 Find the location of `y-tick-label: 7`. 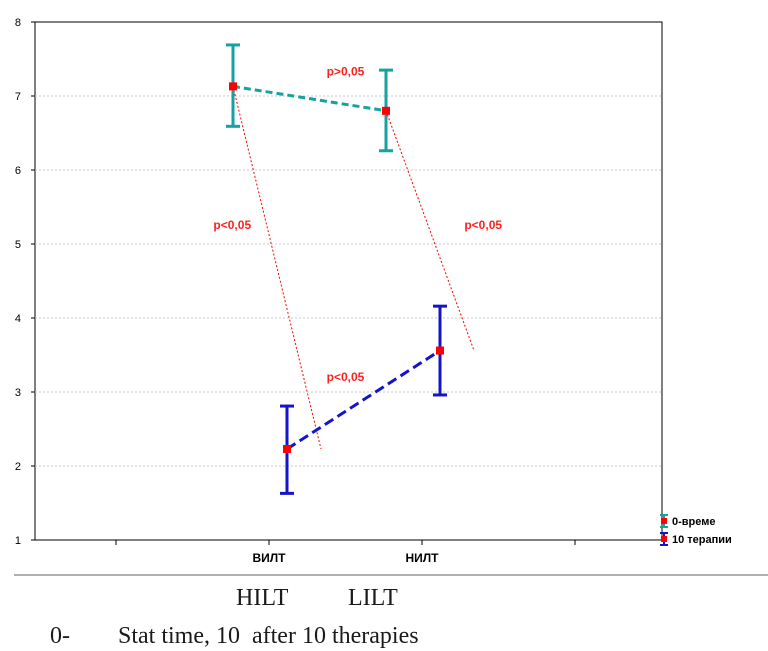

y-tick-label: 7 is located at coordinates (18, 97).